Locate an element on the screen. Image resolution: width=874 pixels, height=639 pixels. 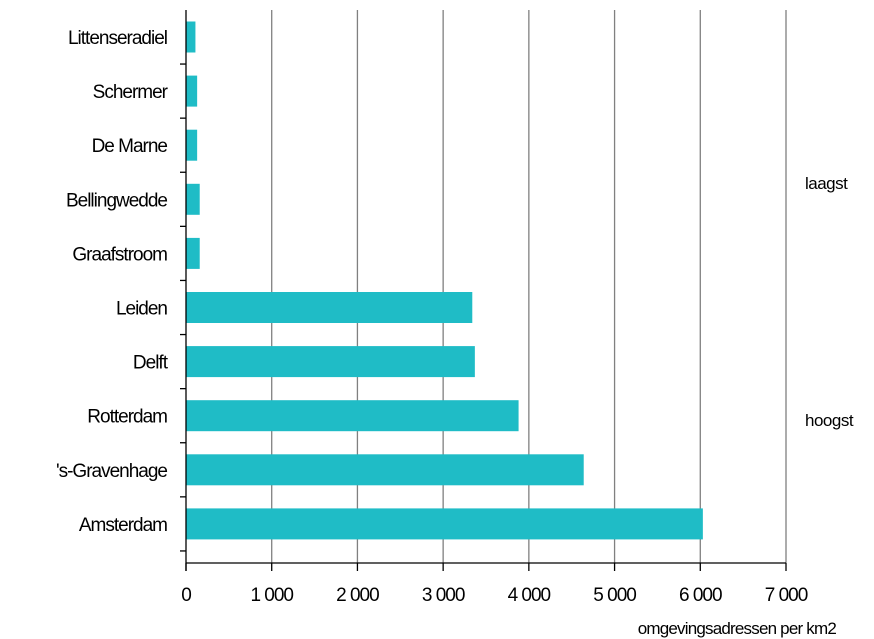
group-label-lowest: laagst is located at coordinates (826, 183).